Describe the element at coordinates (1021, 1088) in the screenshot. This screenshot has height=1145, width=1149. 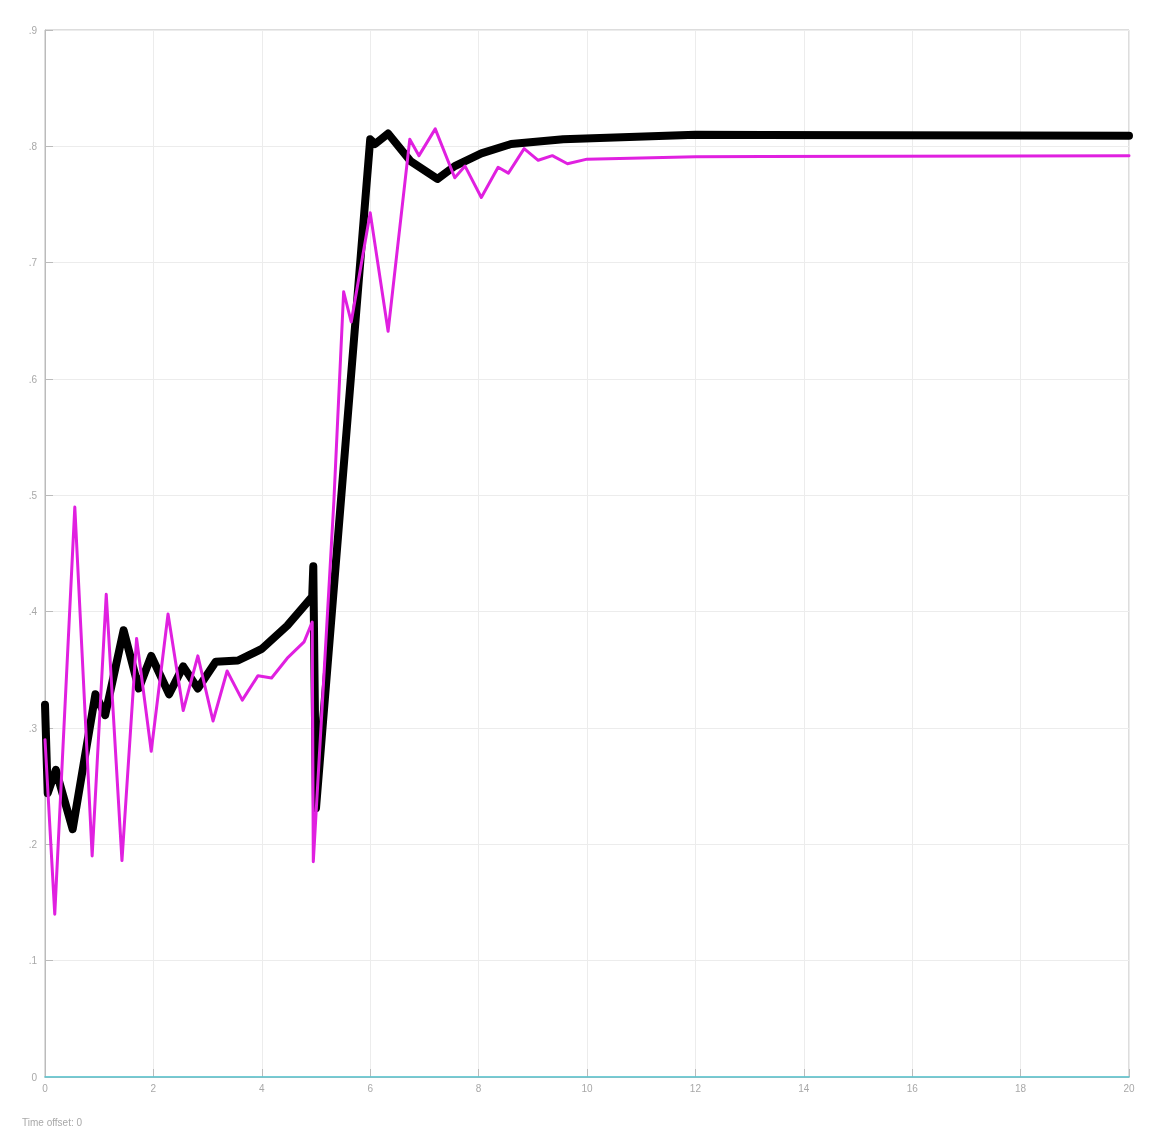
I see `x-tick-label: 18` at that location.